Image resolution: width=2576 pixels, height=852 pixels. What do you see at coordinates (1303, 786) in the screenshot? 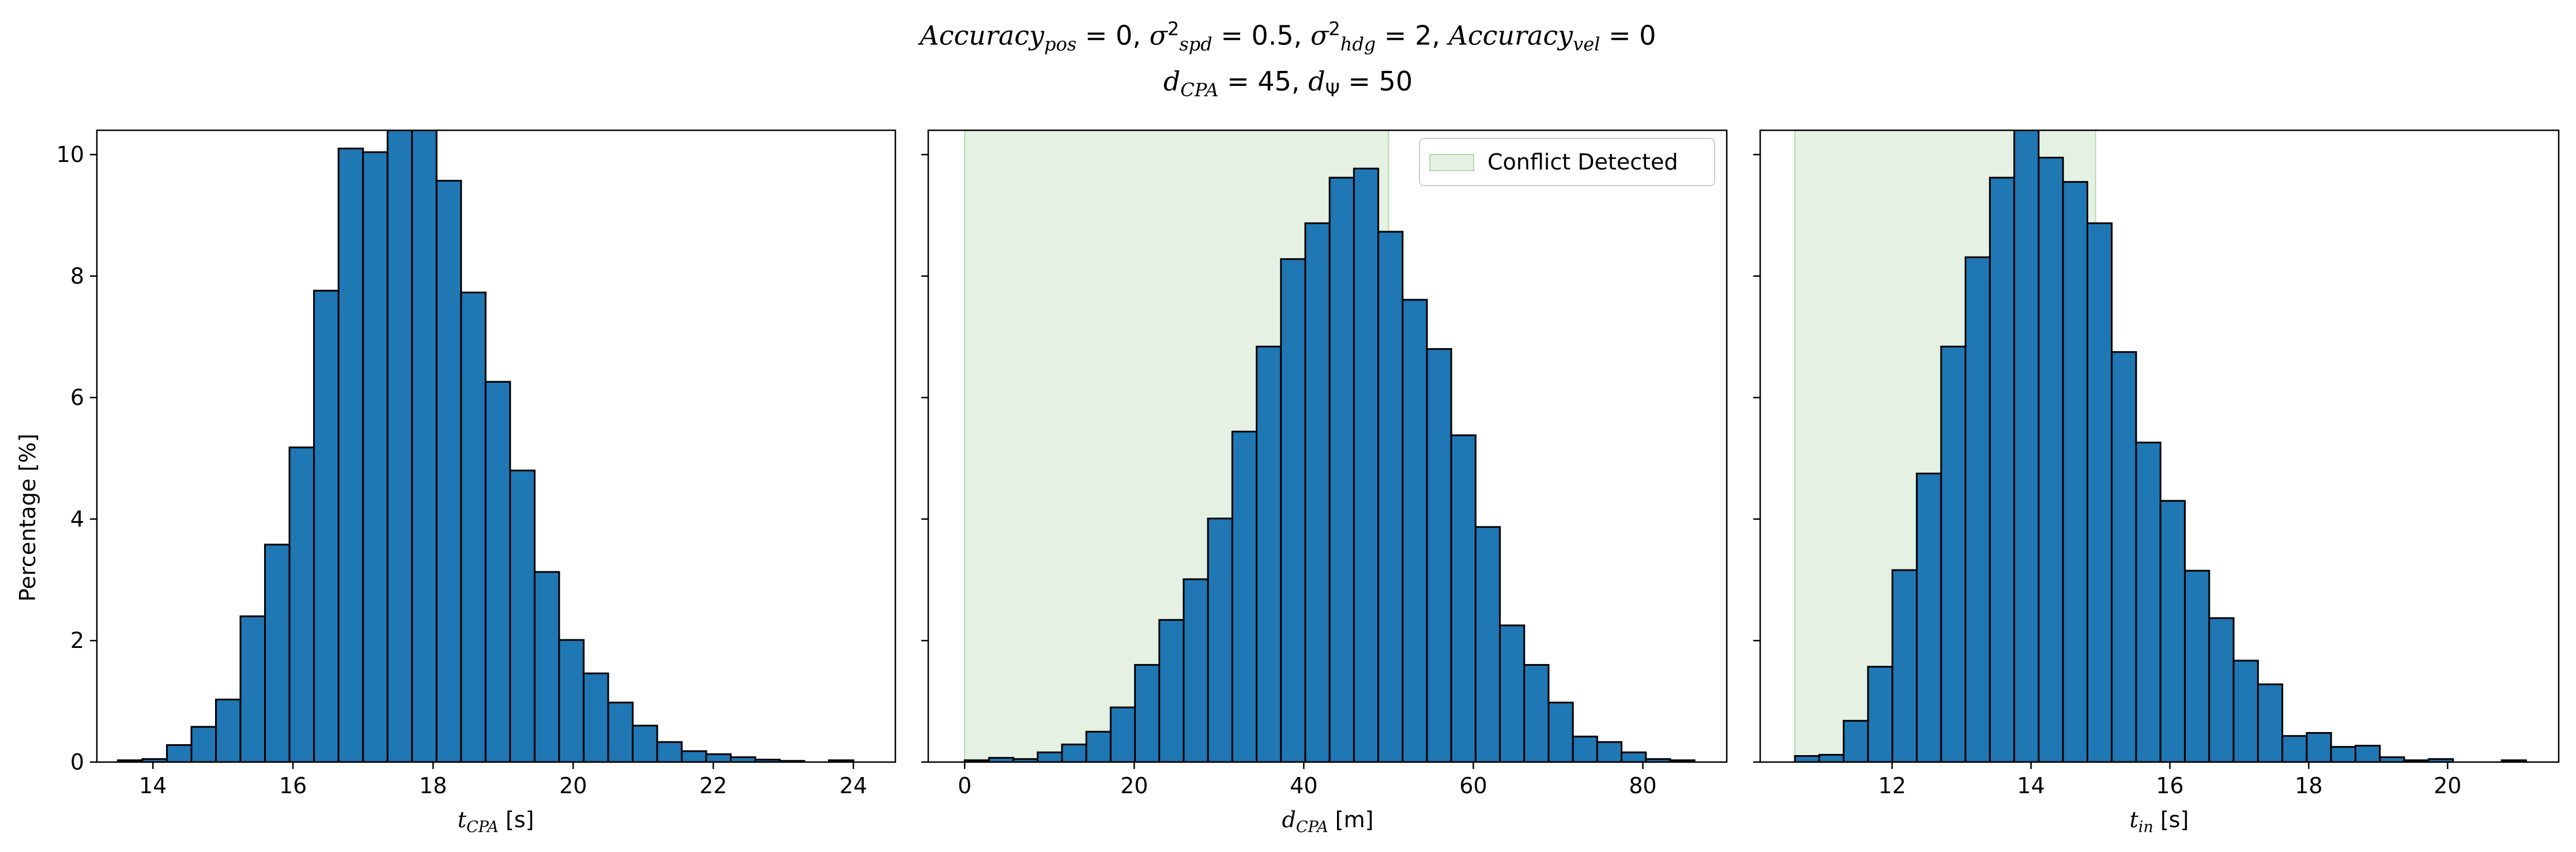
I see `x-tick-label-dcpa: 40` at bounding box center [1303, 786].